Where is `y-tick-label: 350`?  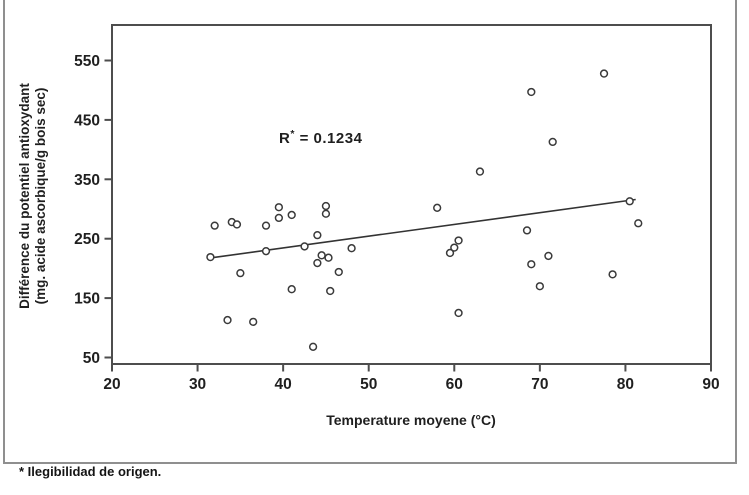 y-tick-label: 350 is located at coordinates (87, 180).